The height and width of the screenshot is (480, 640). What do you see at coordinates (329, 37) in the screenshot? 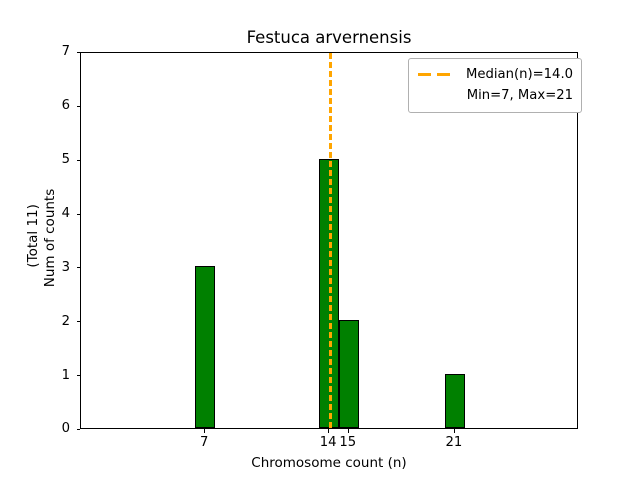
I see `chart-title: Festuca arvernensis` at bounding box center [329, 37].